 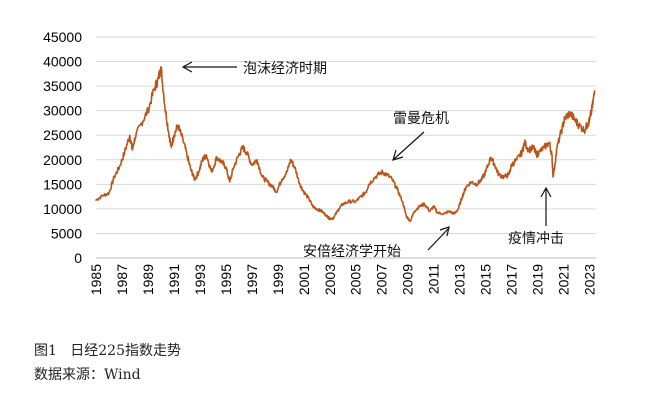 I want to click on annotation-text-covid: 疫情冲击, so click(x=536, y=239).